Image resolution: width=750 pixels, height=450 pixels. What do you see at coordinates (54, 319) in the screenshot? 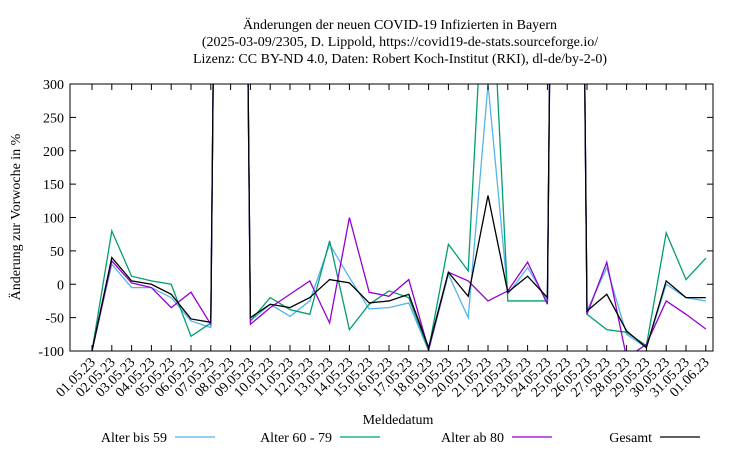
I see `y-tick-label: -50` at bounding box center [54, 319].